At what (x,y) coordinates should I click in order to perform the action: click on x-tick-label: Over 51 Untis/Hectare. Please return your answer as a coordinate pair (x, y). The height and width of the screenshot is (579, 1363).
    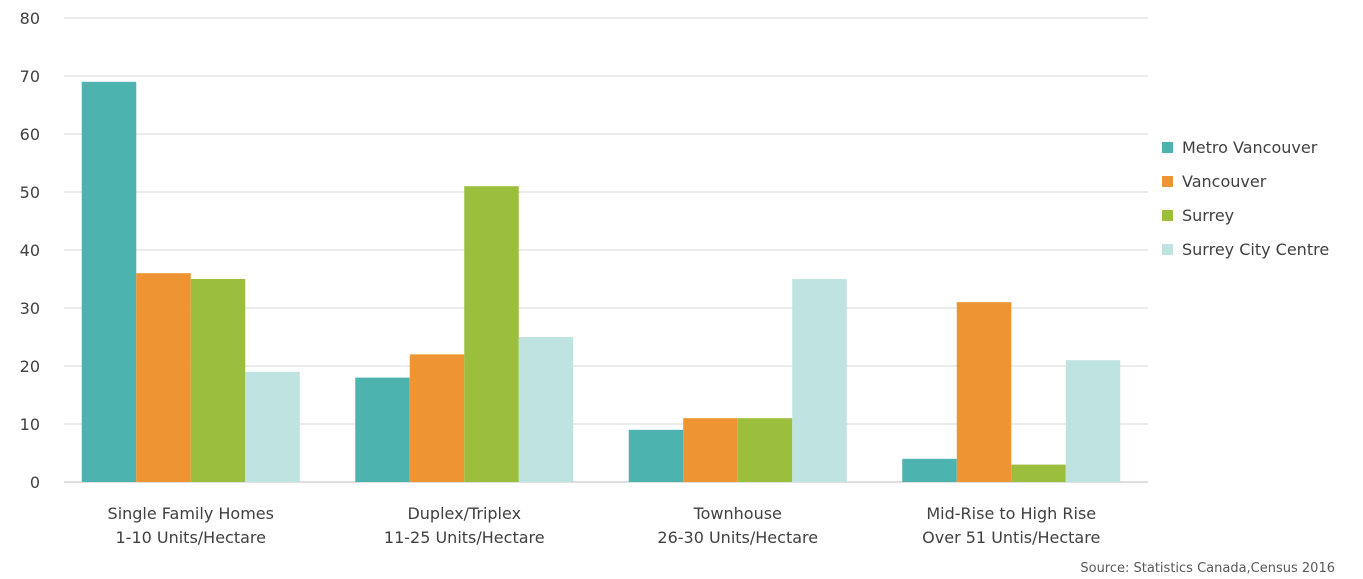
    Looking at the image, I should click on (1011, 537).